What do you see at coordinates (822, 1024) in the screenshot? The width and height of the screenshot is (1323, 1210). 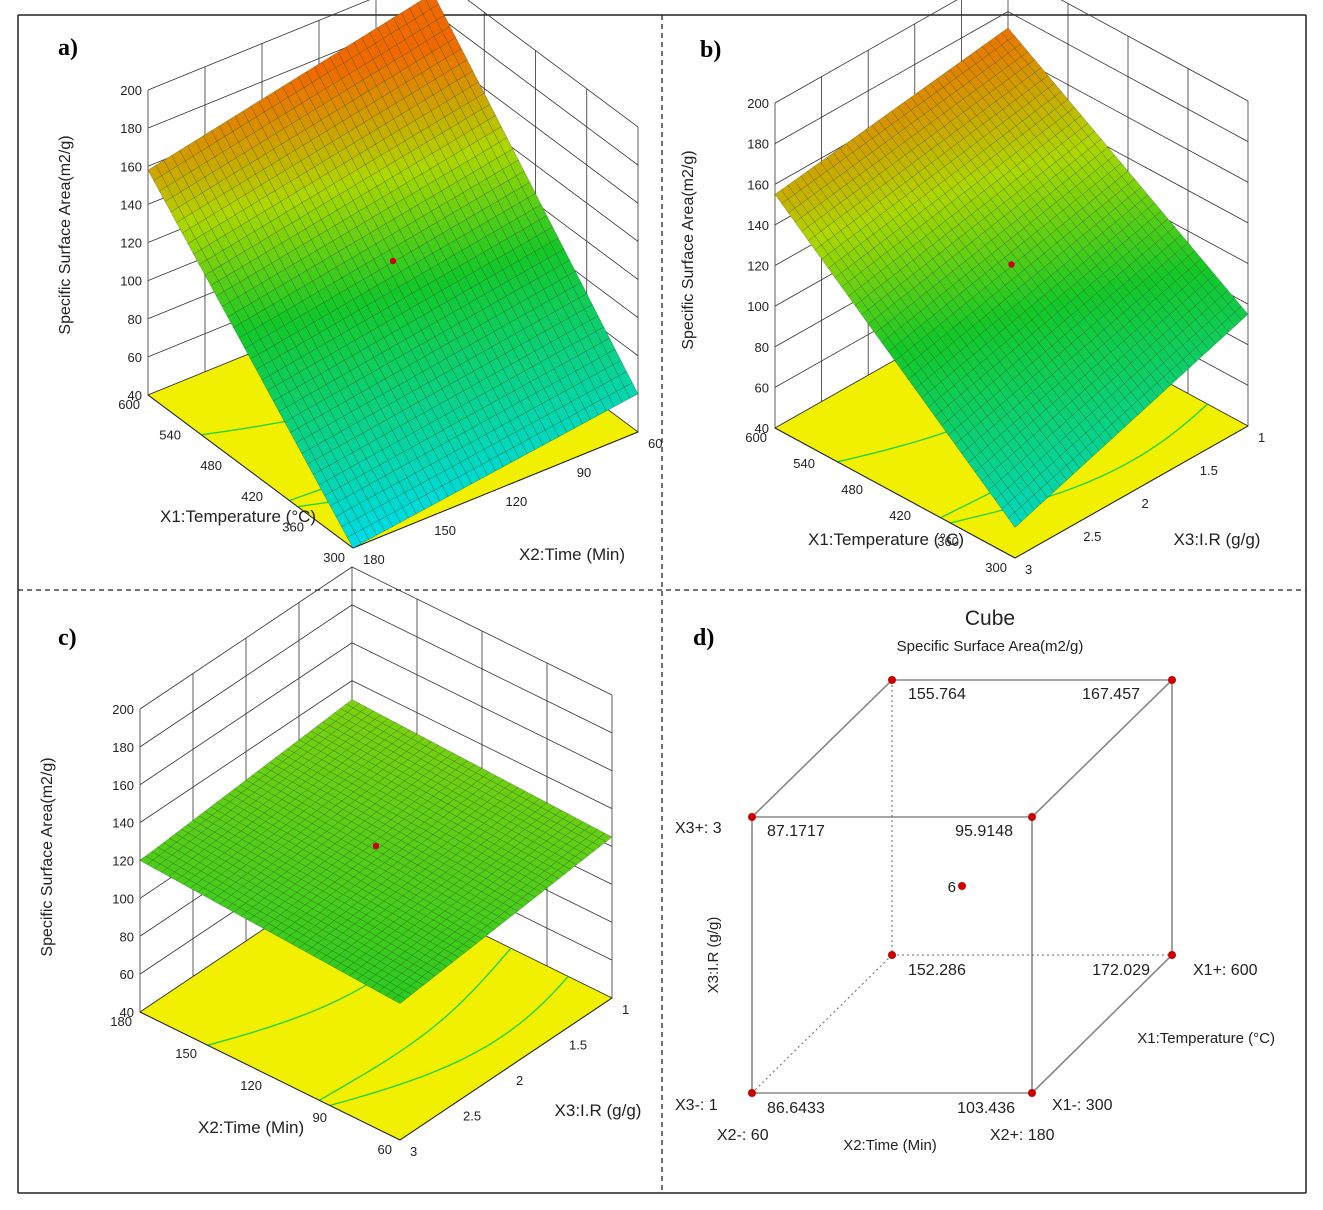 I see `cube-hidden-edge` at bounding box center [822, 1024].